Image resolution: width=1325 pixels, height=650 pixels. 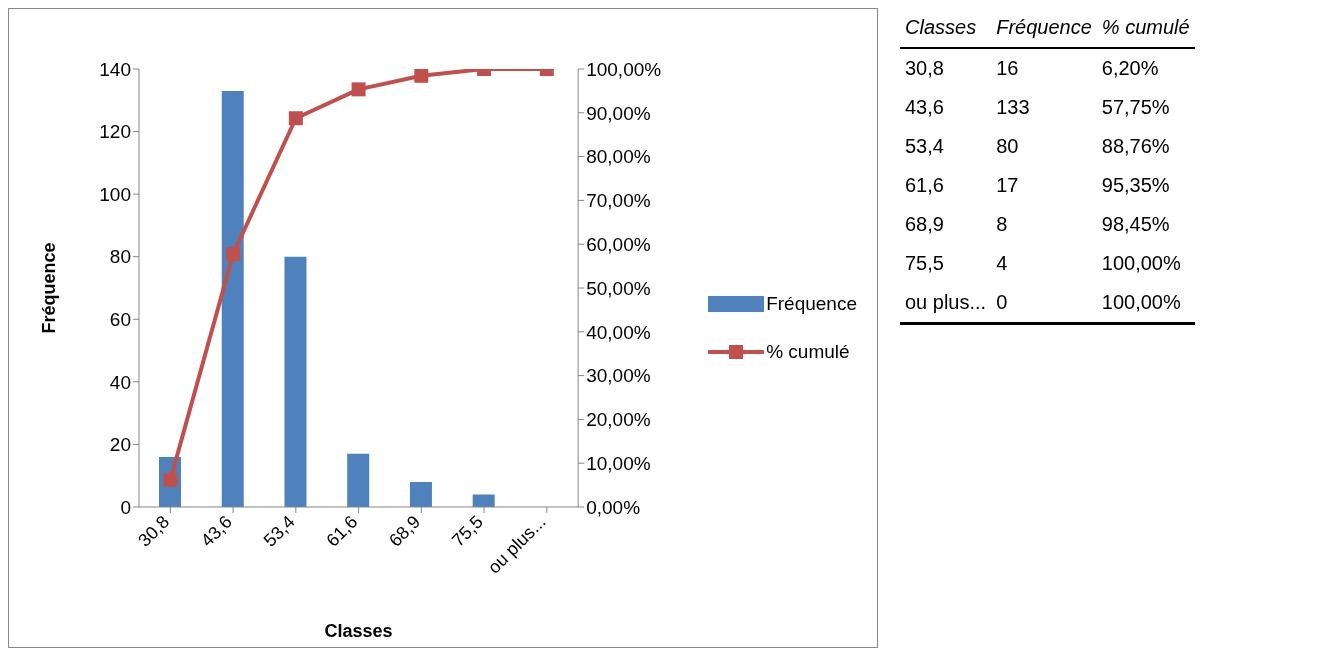 What do you see at coordinates (1135, 107) in the screenshot?
I see `text: 57,75%` at bounding box center [1135, 107].